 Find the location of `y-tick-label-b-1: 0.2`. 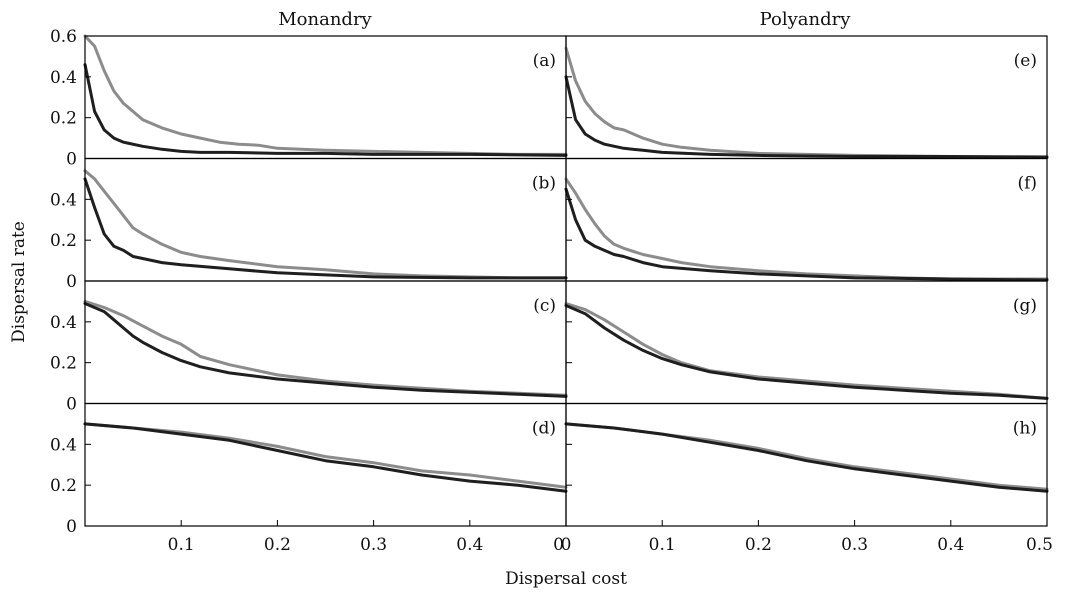

y-tick-label-b-1: 0.2 is located at coordinates (63, 241).